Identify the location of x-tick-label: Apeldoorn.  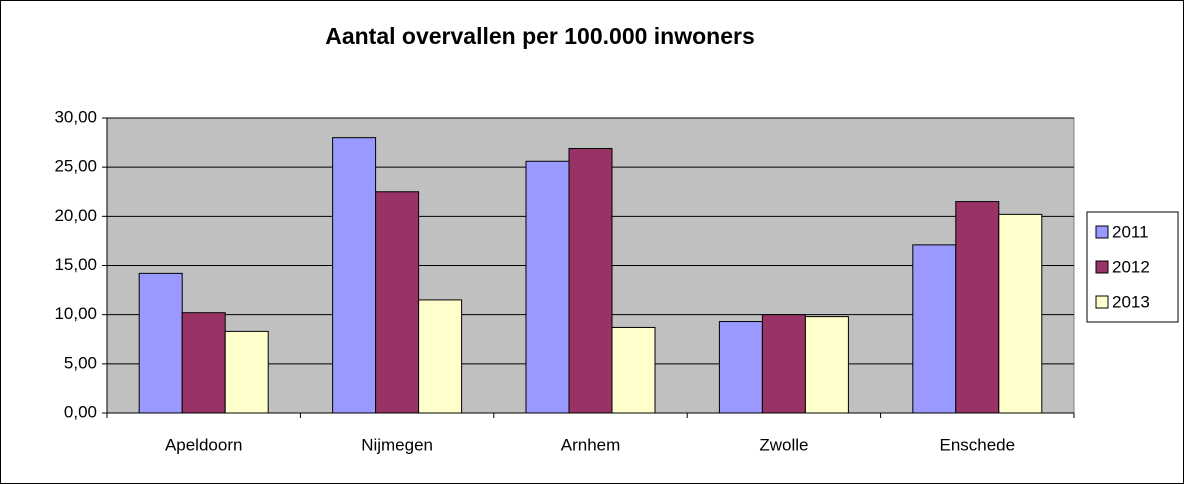
(204, 444).